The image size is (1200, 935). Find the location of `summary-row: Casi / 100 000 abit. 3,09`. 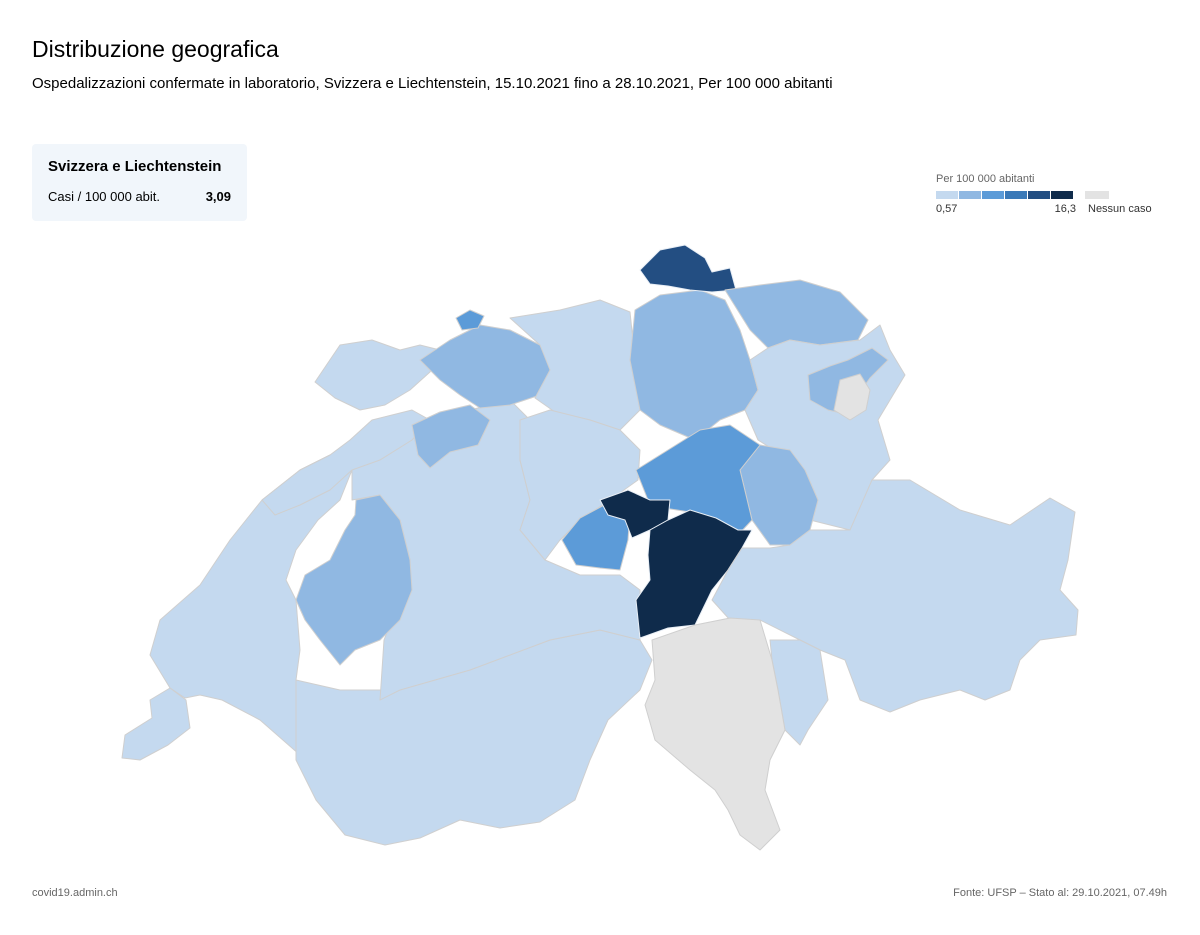

summary-row: Casi / 100 000 abit. 3,09 is located at coordinates (139, 196).